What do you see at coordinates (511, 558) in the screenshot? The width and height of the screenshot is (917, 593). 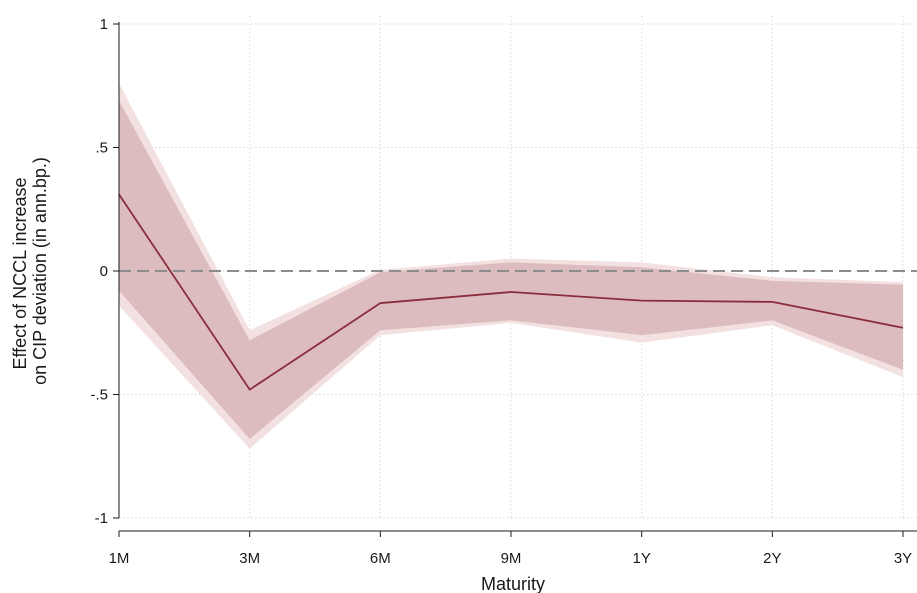 I see `x-tick-label-3: 9M` at bounding box center [511, 558].